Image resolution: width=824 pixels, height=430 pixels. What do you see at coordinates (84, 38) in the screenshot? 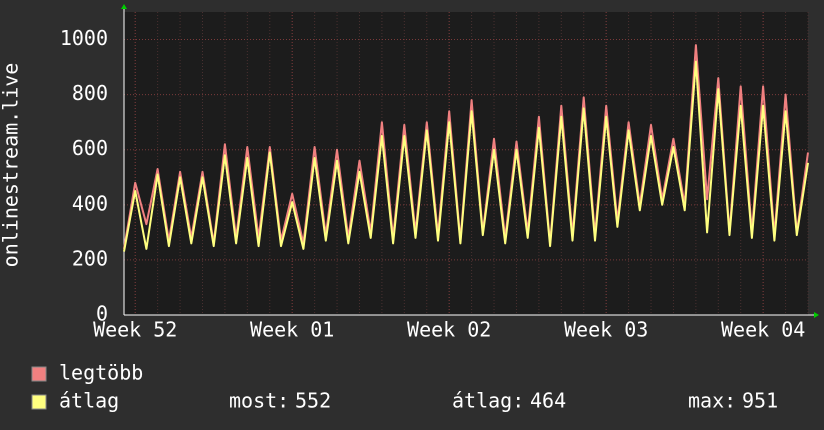
I see `y-tick-label: 1000` at bounding box center [84, 38].